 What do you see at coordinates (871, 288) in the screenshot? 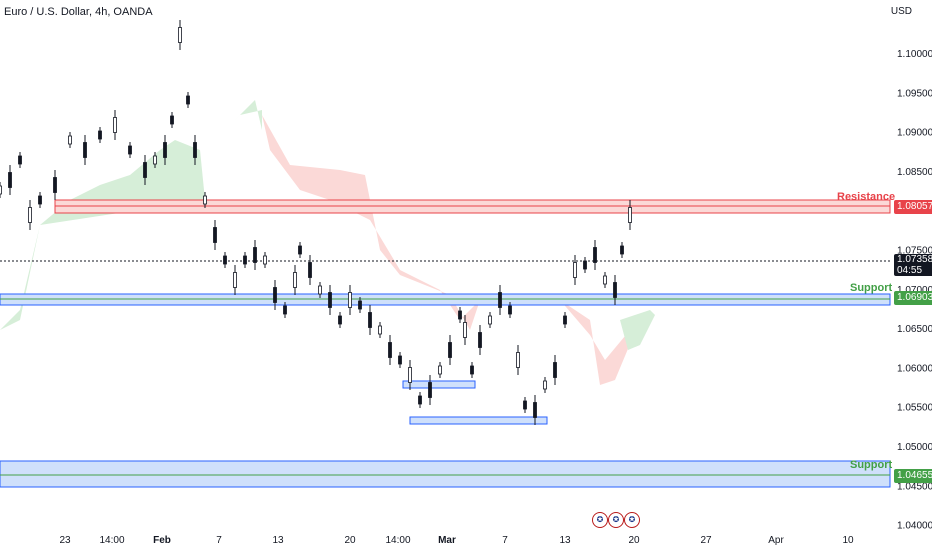
I see `support-upper-label: Support` at bounding box center [871, 288].